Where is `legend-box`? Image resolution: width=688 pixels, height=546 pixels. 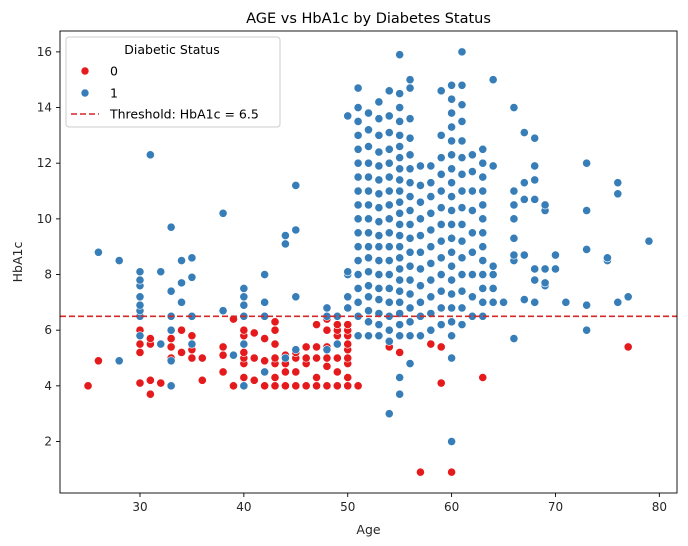 legend-box is located at coordinates (173, 82).